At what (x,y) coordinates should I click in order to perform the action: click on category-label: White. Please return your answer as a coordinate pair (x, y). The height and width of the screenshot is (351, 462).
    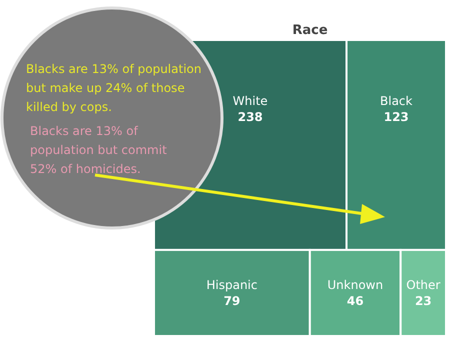
    Looking at the image, I should click on (250, 101).